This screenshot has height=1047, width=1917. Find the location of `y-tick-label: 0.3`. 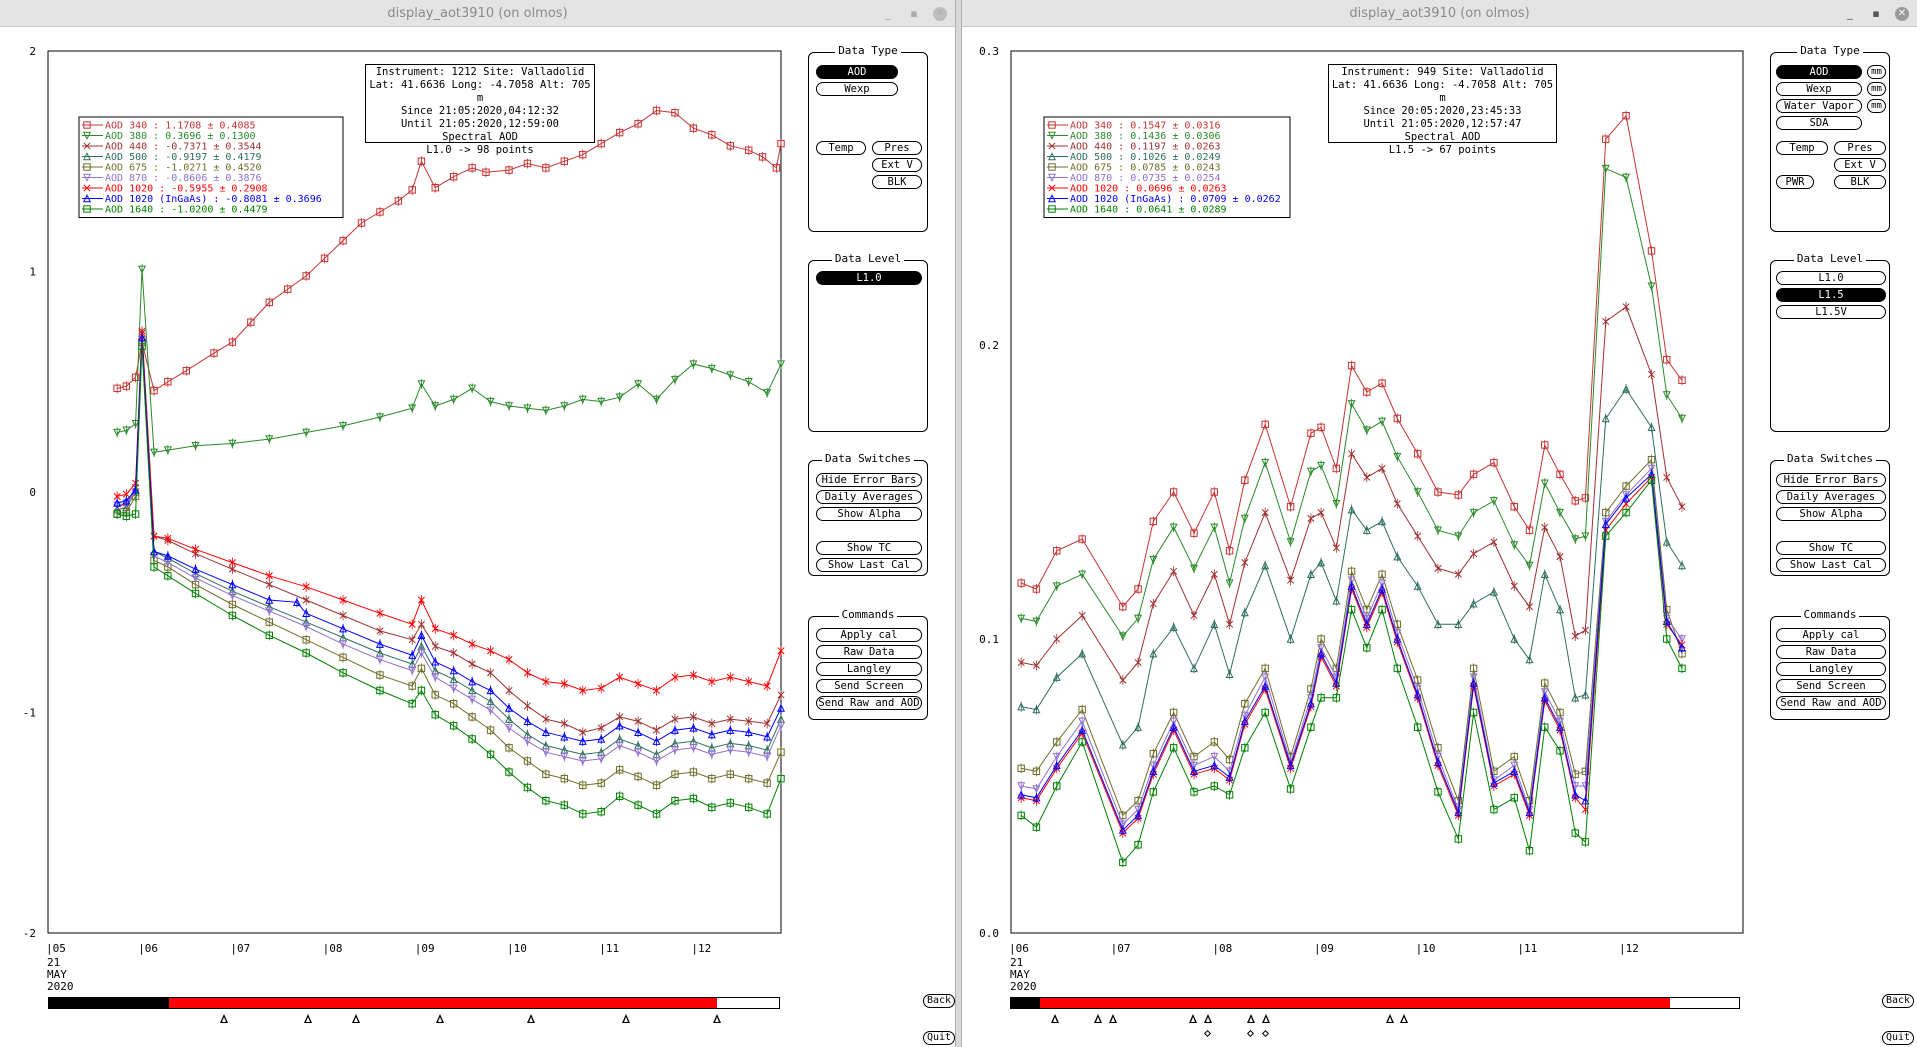

y-tick-label: 0.3 is located at coordinates (989, 51).